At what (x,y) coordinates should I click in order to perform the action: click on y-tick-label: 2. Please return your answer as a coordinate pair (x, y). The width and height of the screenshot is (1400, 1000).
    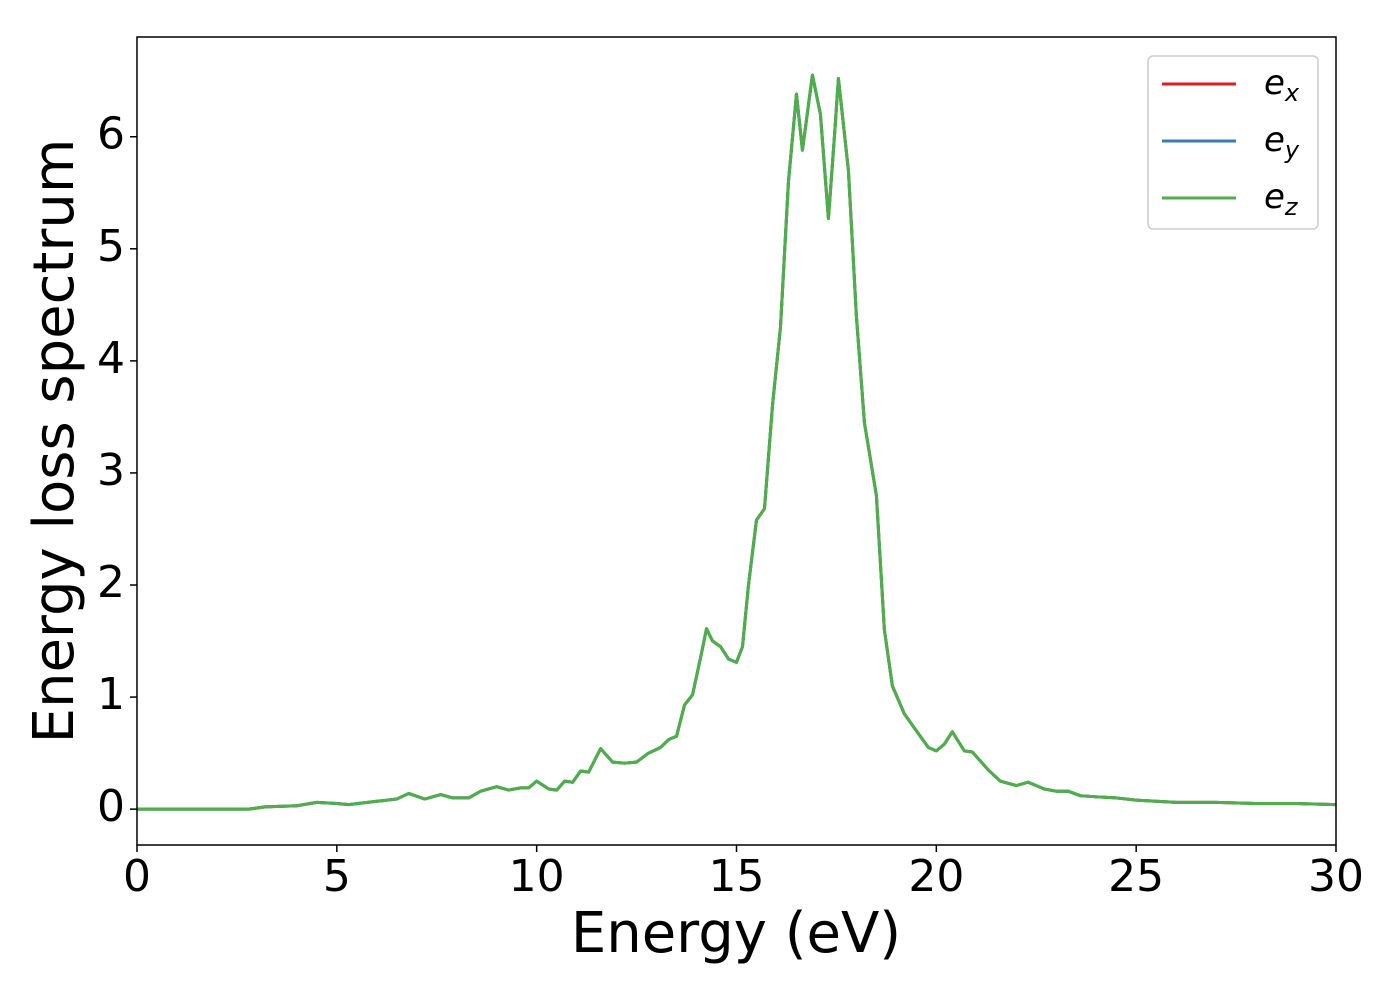
    Looking at the image, I should click on (111, 582).